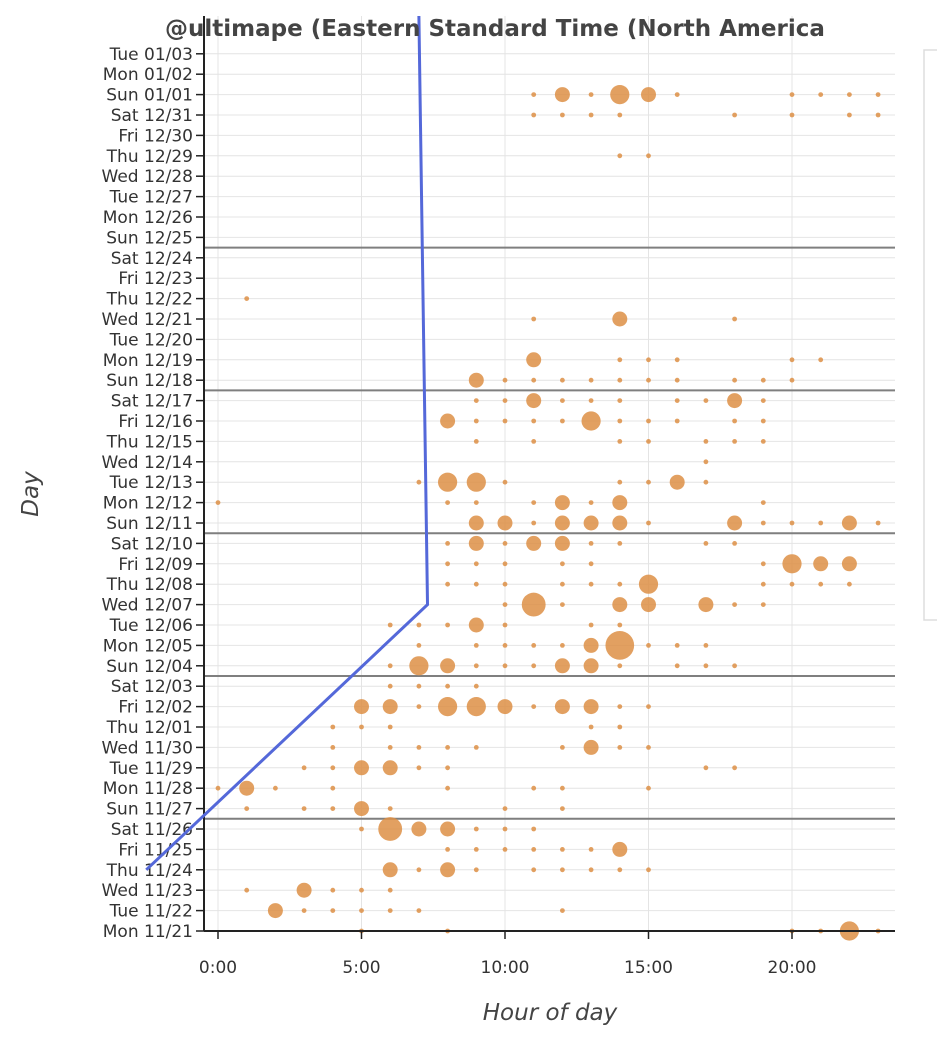  I want to click on y-tick-label: Sun 12/18, so click(149, 381).